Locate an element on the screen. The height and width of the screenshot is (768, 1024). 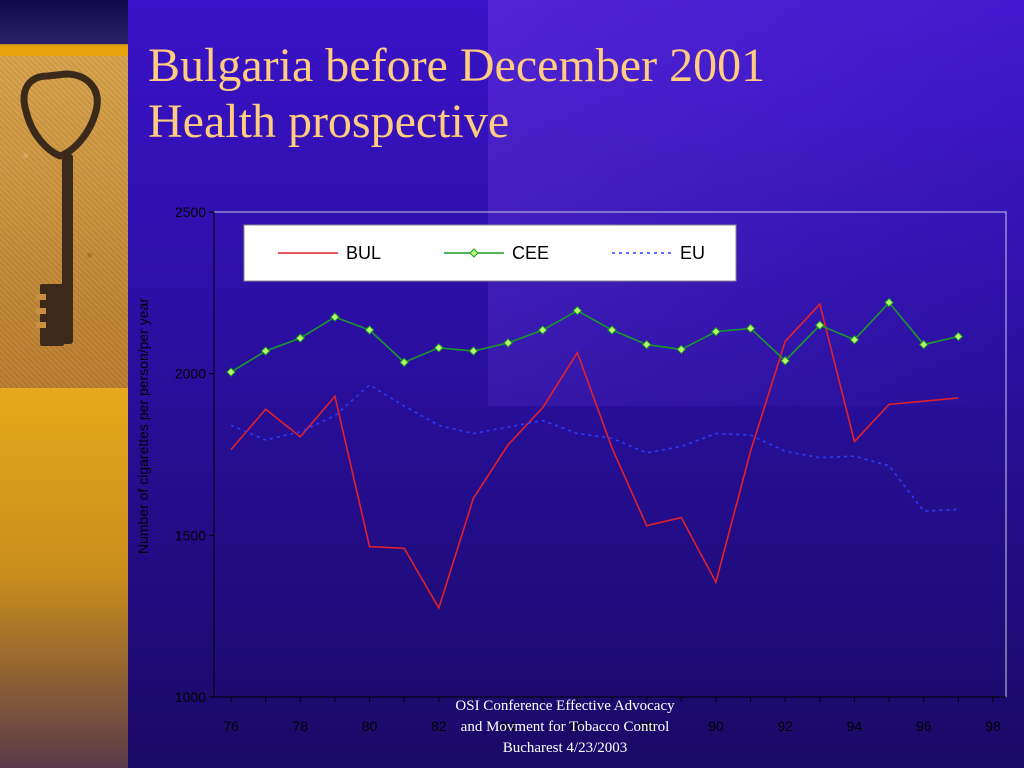
y-tick-label: 2500 is located at coordinates (190, 212).